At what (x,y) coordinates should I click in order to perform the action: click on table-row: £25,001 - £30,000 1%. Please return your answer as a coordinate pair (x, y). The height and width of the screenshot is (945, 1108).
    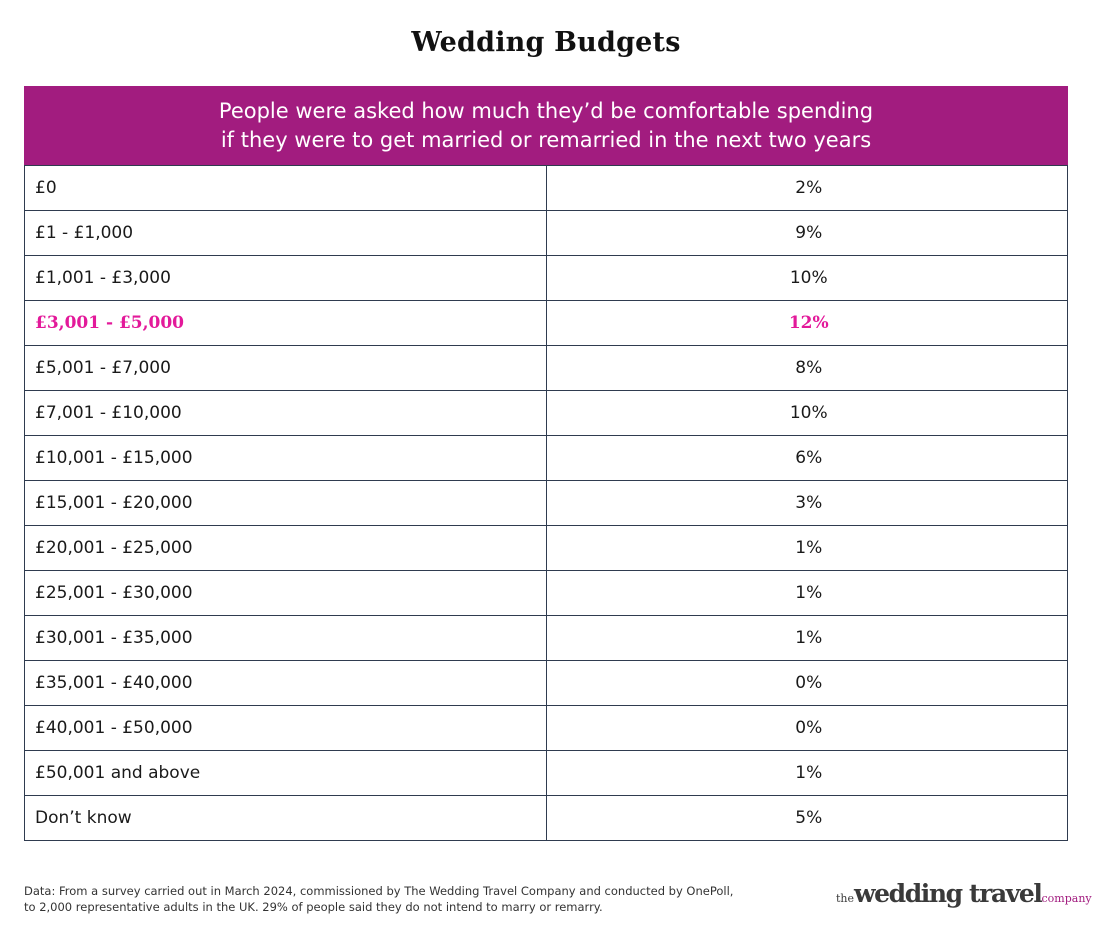
    Looking at the image, I should click on (546, 593).